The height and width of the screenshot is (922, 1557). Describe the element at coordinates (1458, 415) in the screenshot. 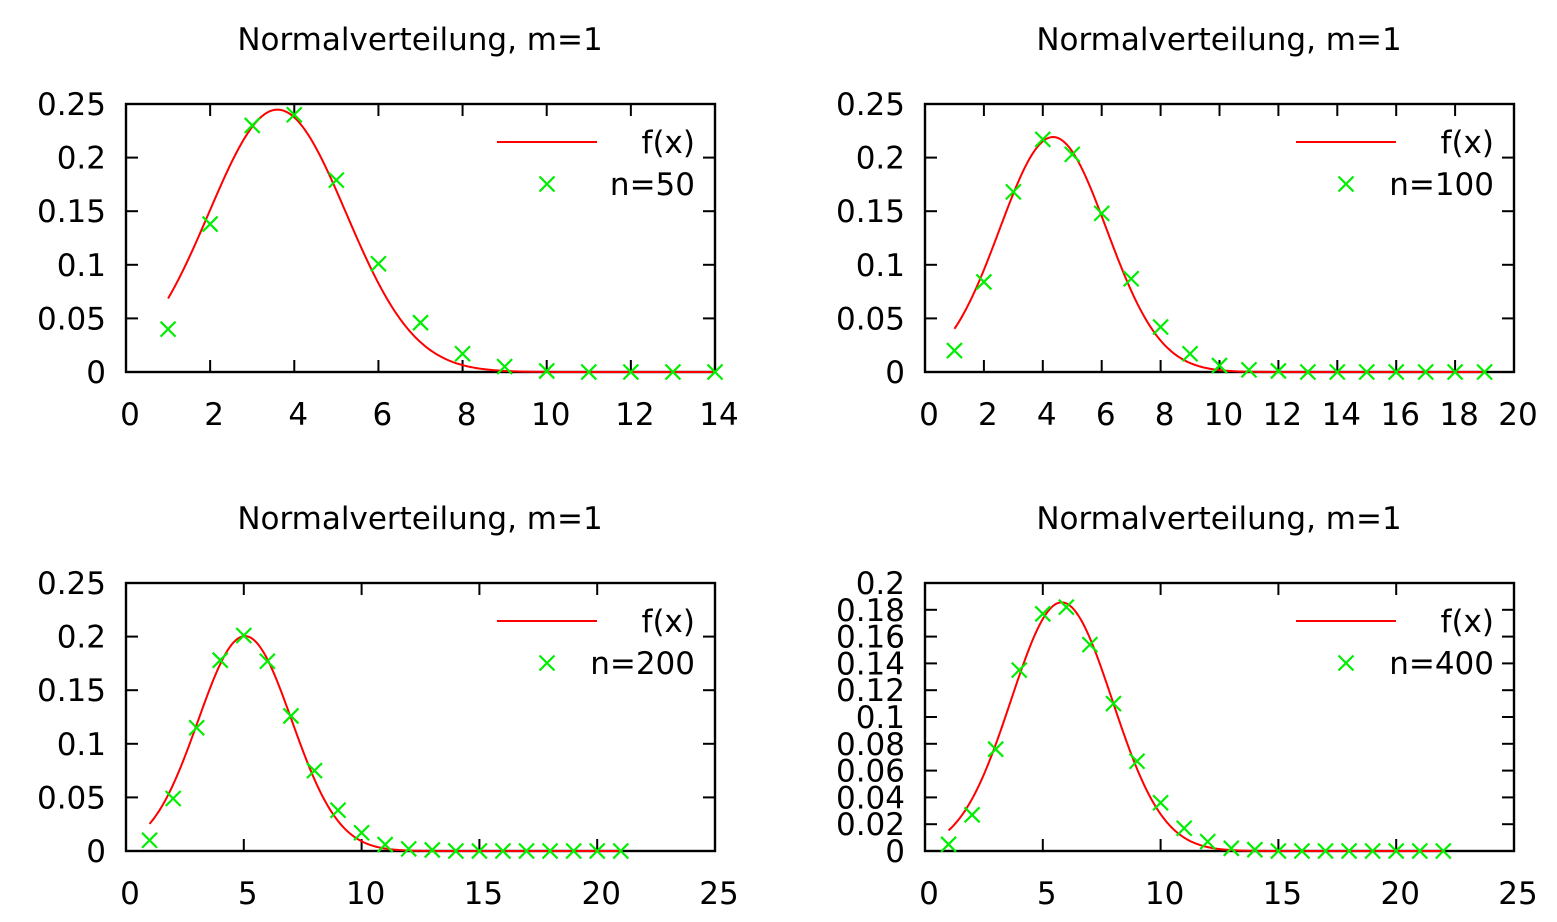

I see `x-tick-label: 18` at that location.